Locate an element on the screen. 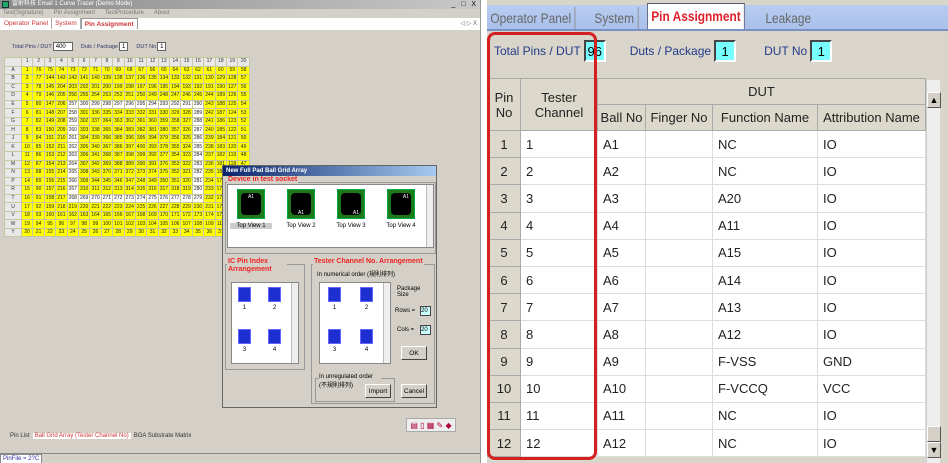 The image size is (948, 463). view-scrollbar is located at coordinates (429, 216).